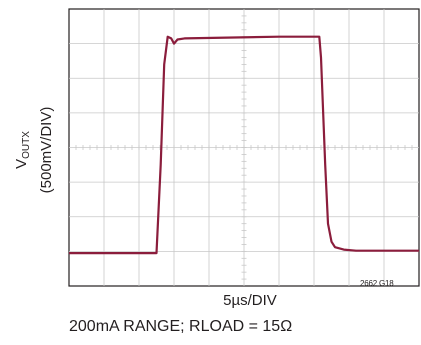  What do you see at coordinates (46, 150) in the screenshot?
I see `y-axis-scale: (500mV/DIV)` at bounding box center [46, 150].